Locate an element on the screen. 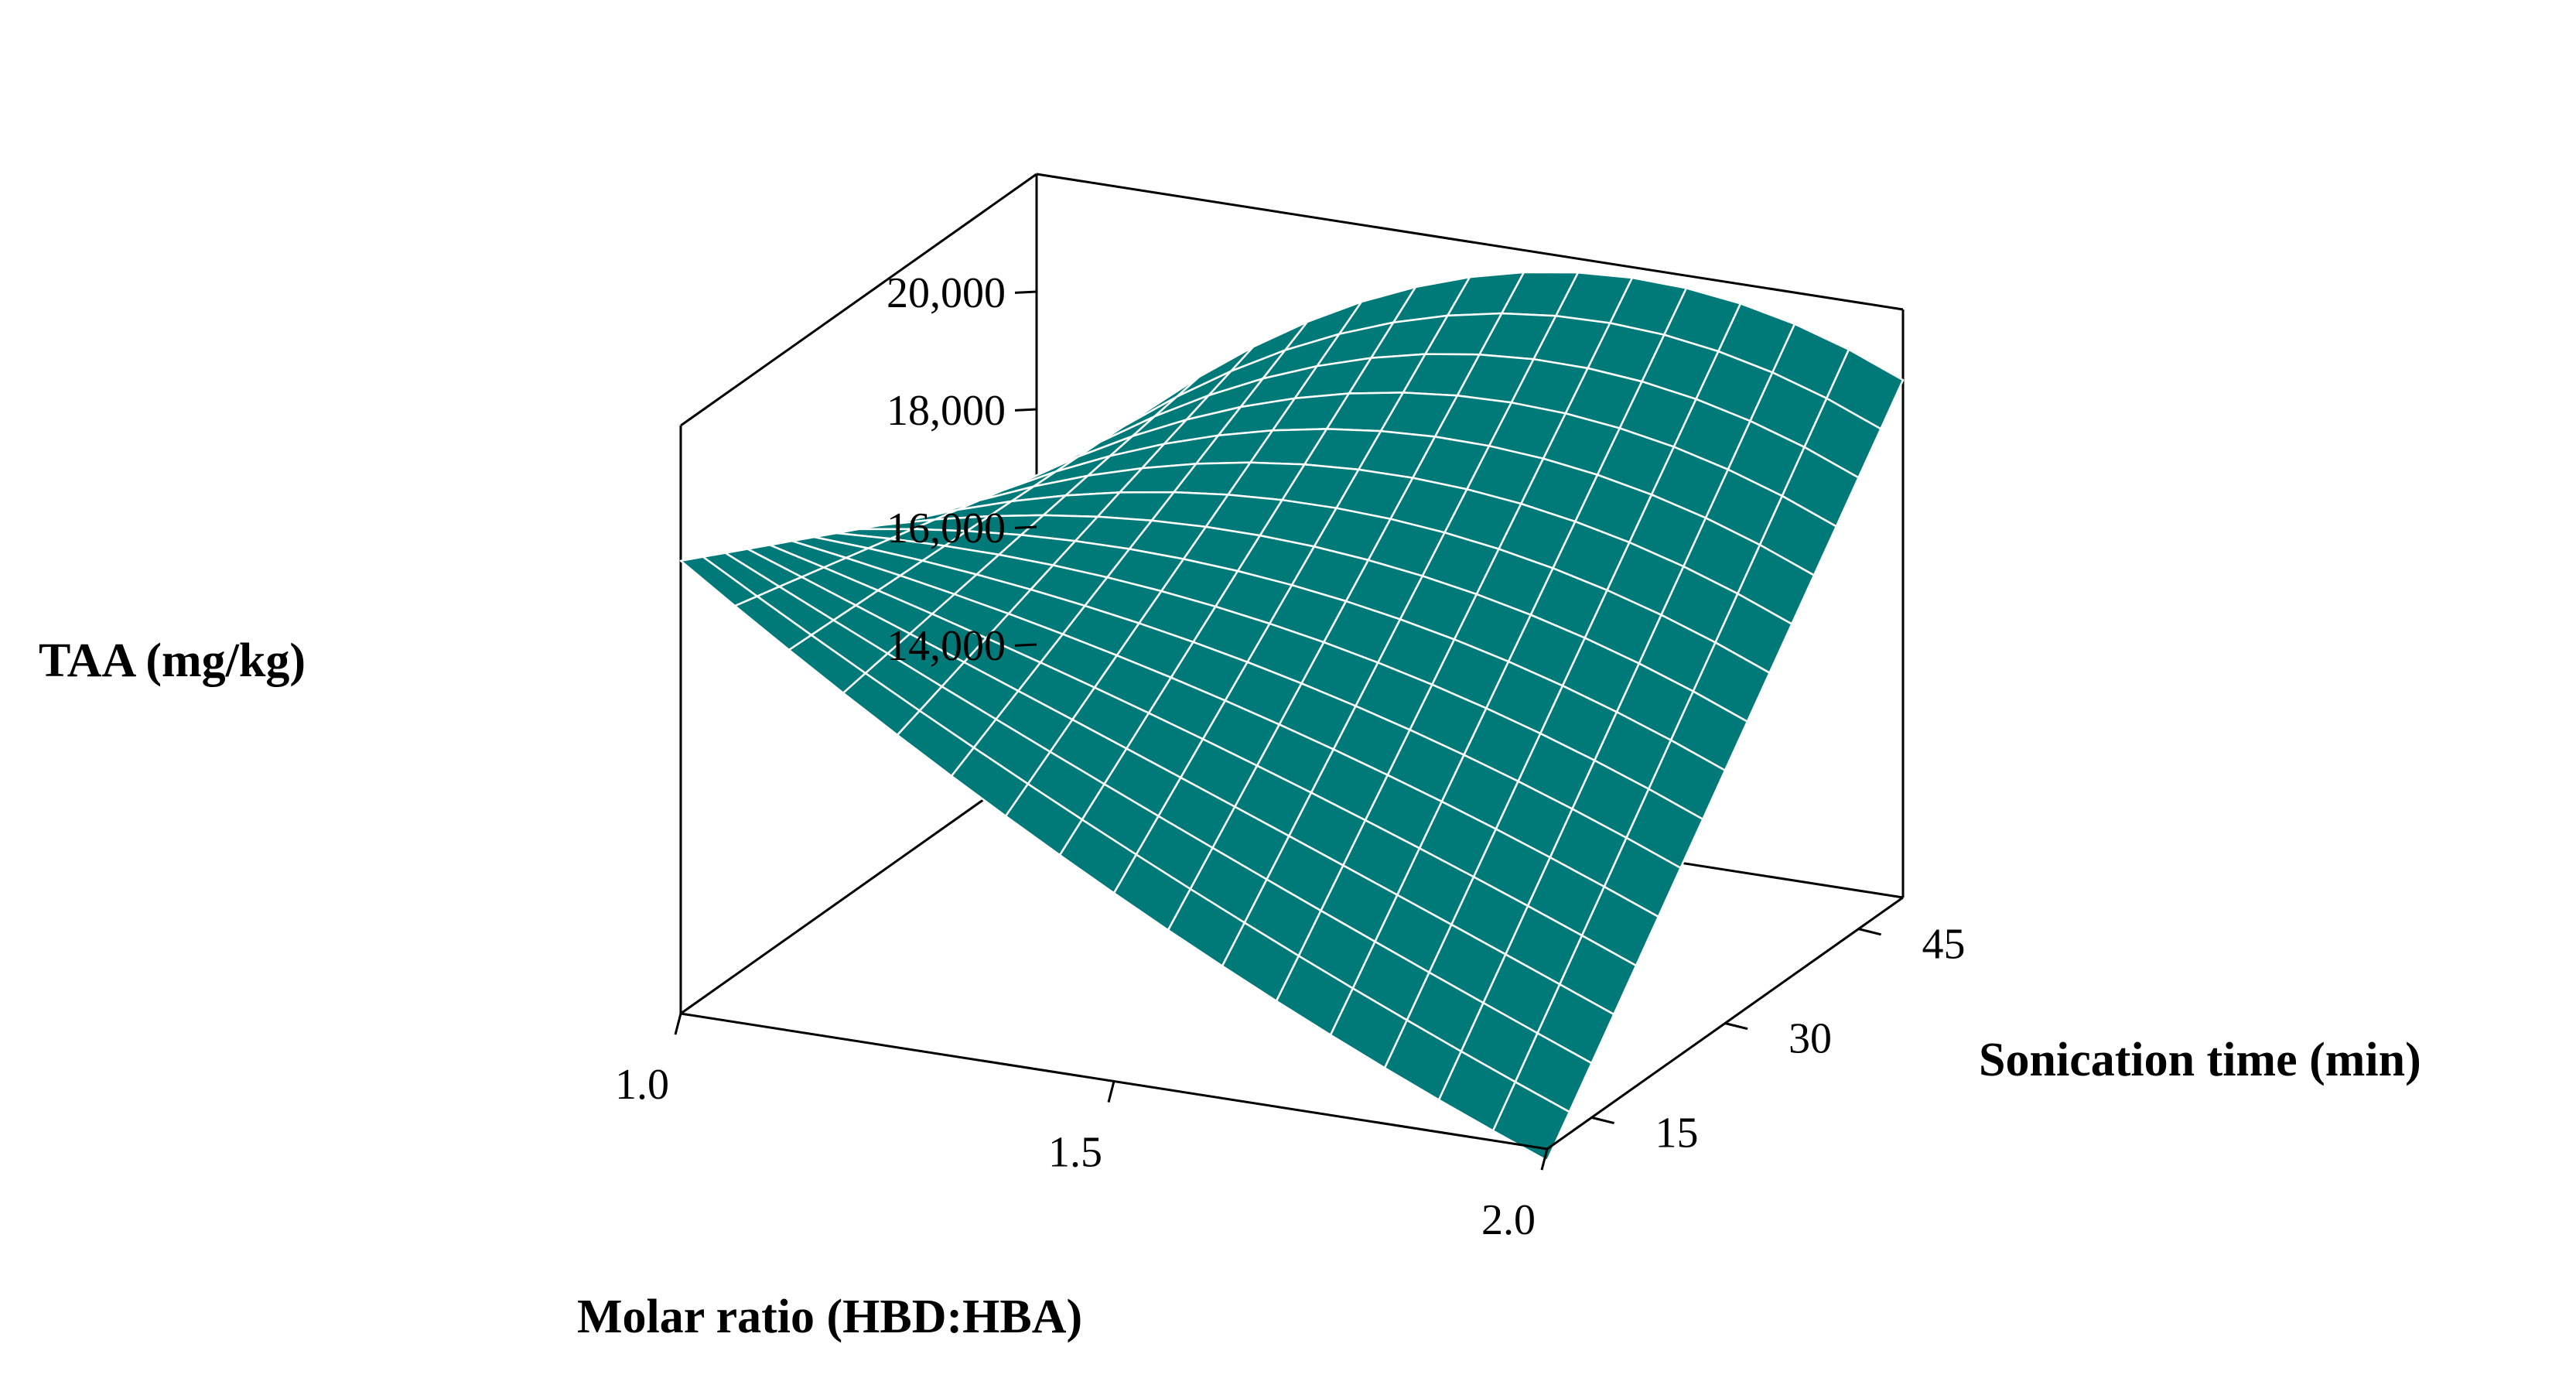 This screenshot has width=2576, height=1378. box-edge-left-top is located at coordinates (859, 300).